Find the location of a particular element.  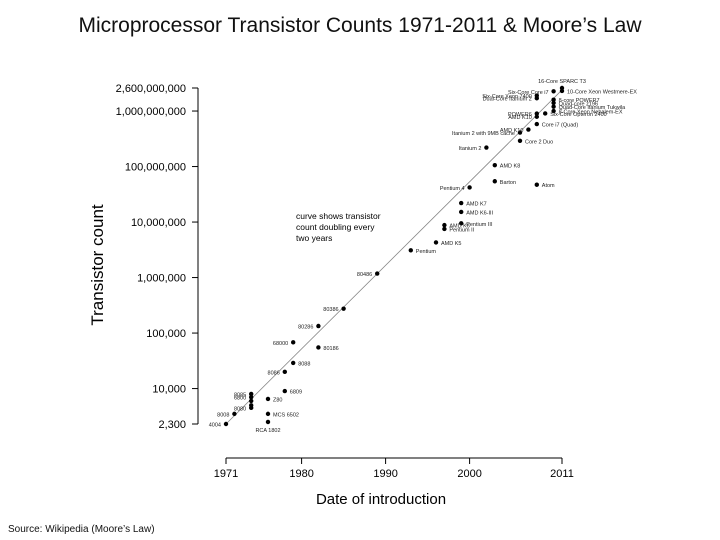

y-tick-label: 10,000 is located at coordinates (169, 390).